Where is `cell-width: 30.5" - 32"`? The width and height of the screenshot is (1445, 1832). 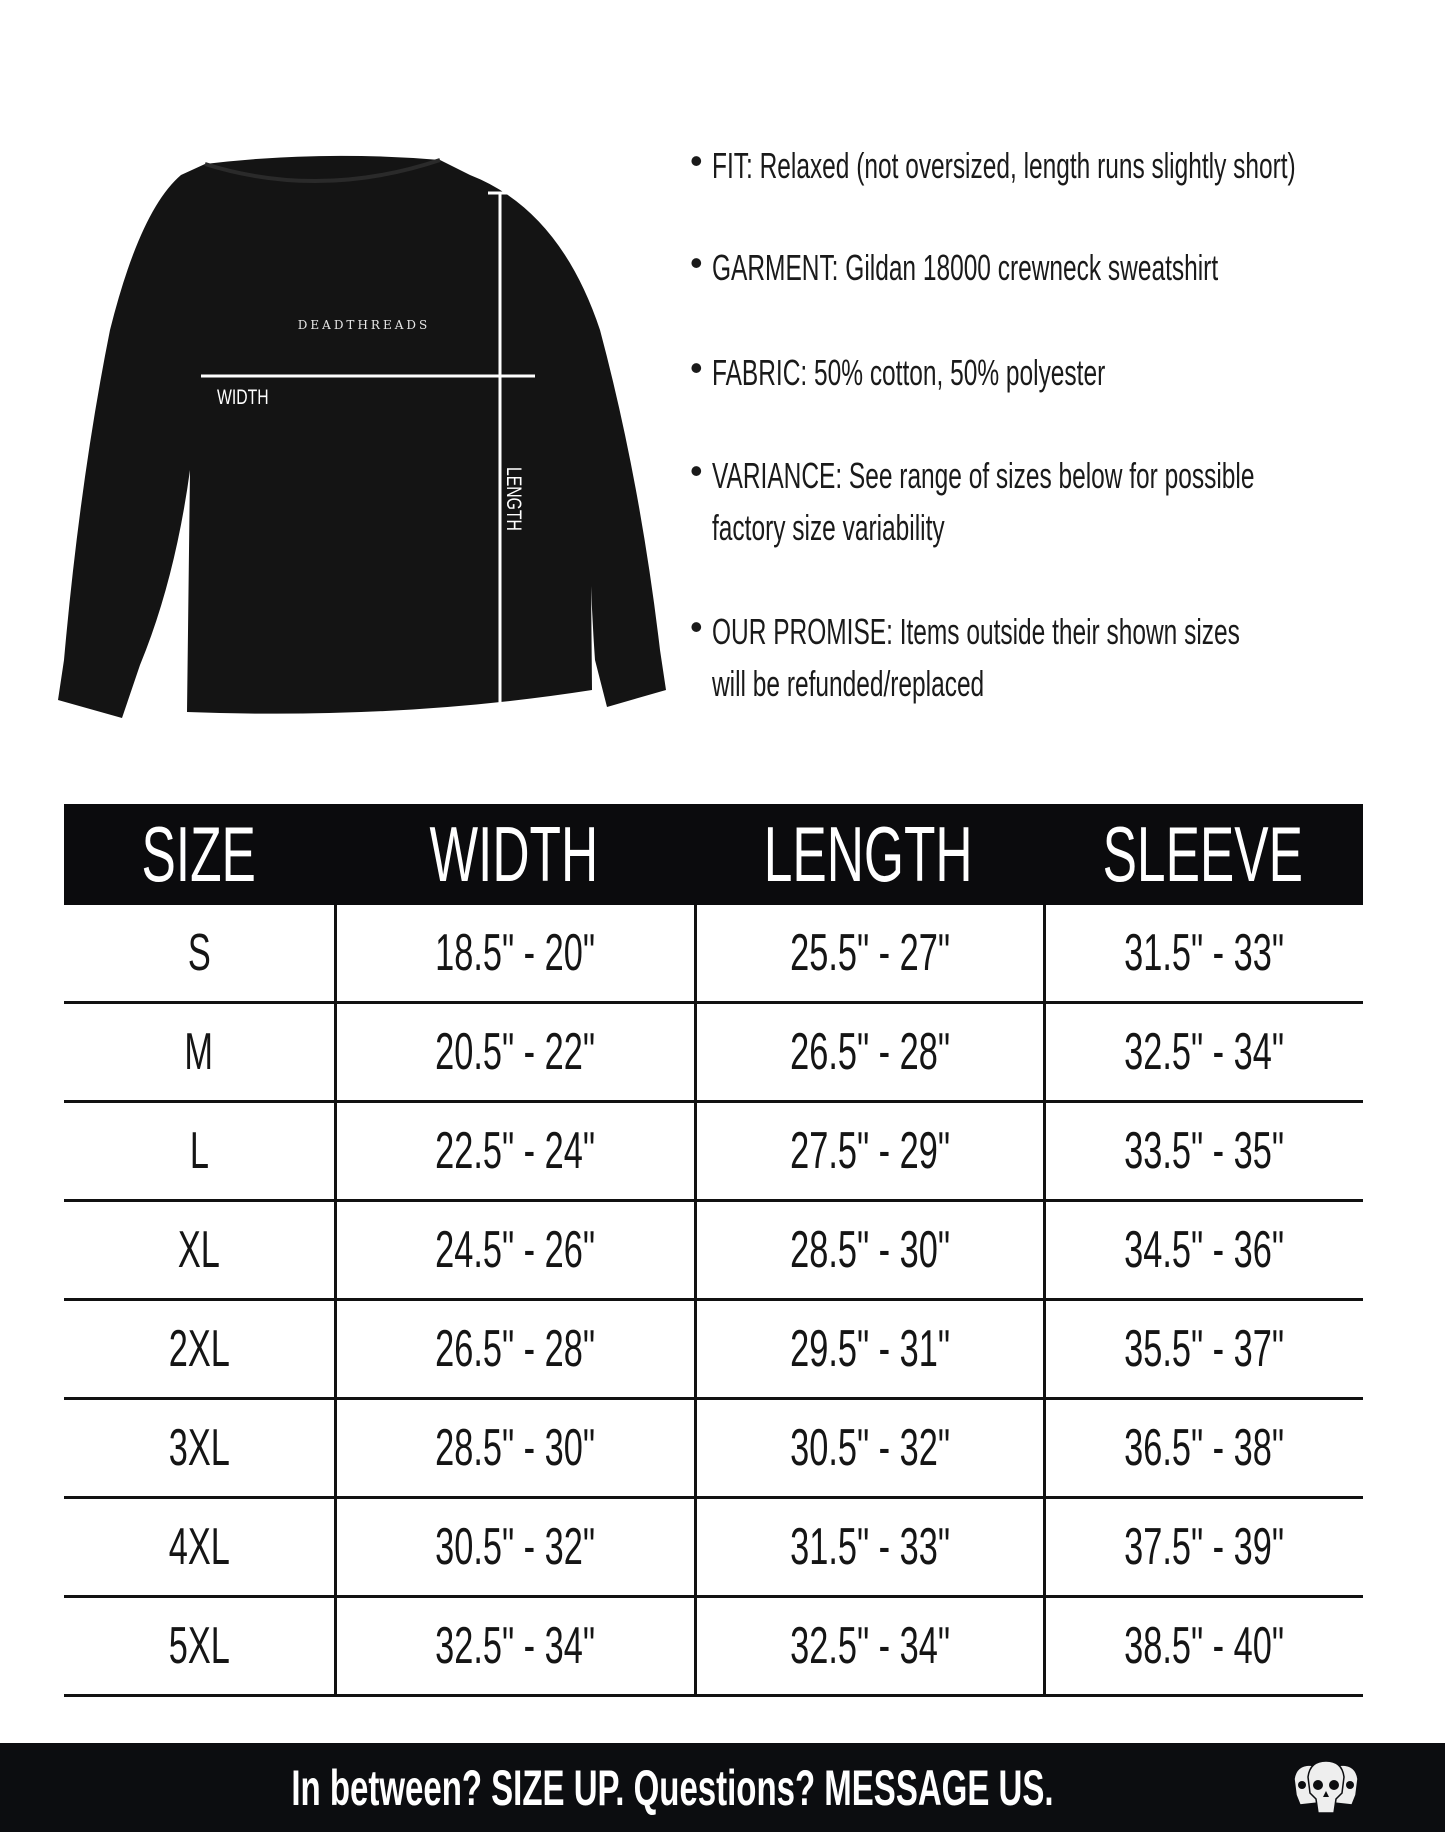 cell-width: 30.5" - 32" is located at coordinates (514, 1547).